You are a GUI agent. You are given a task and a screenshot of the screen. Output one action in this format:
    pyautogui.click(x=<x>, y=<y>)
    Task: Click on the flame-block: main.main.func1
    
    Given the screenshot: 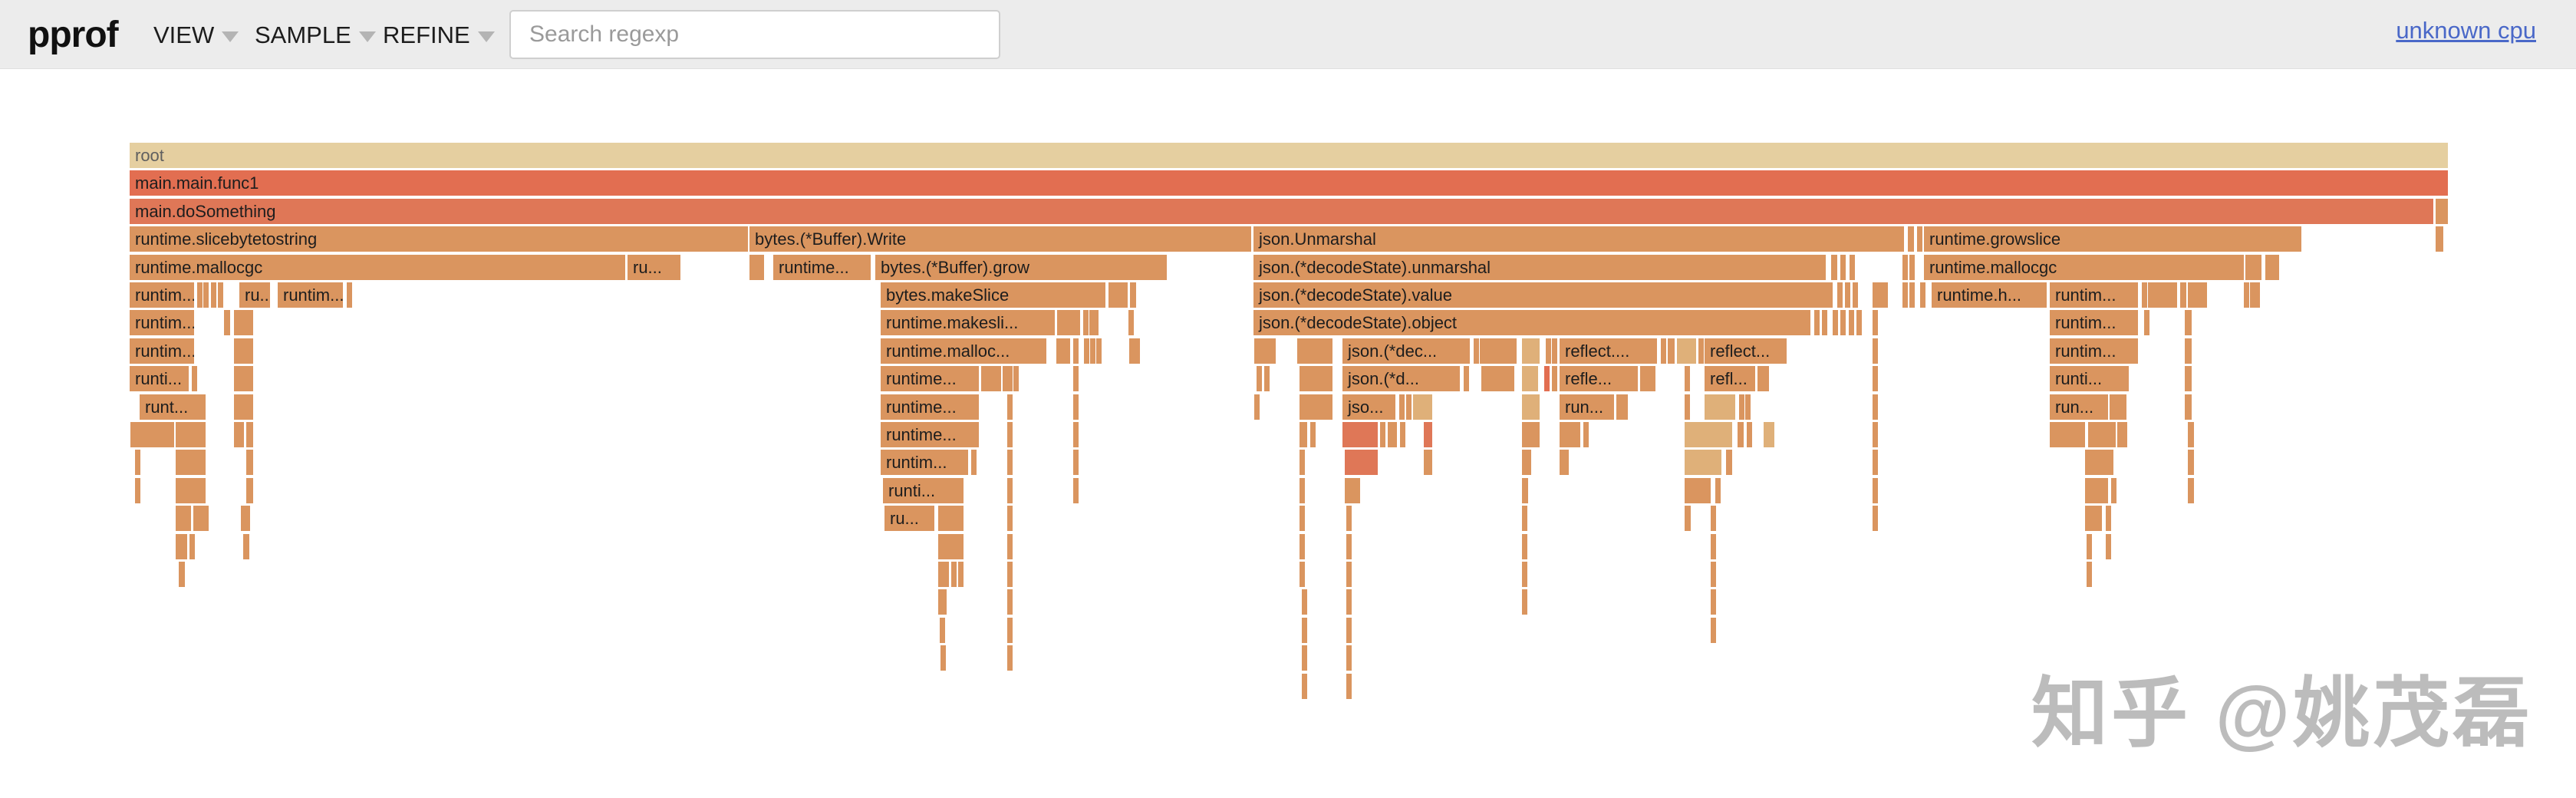 What is the action you would take?
    pyautogui.click(x=1289, y=183)
    